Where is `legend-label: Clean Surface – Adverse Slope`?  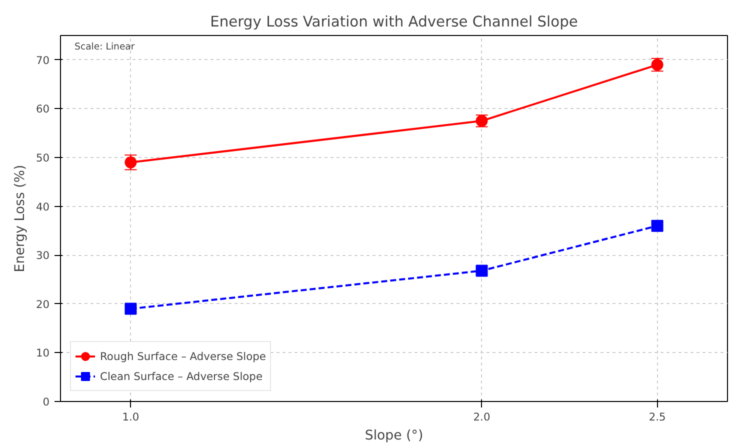 legend-label: Clean Surface – Adverse Slope is located at coordinates (181, 376).